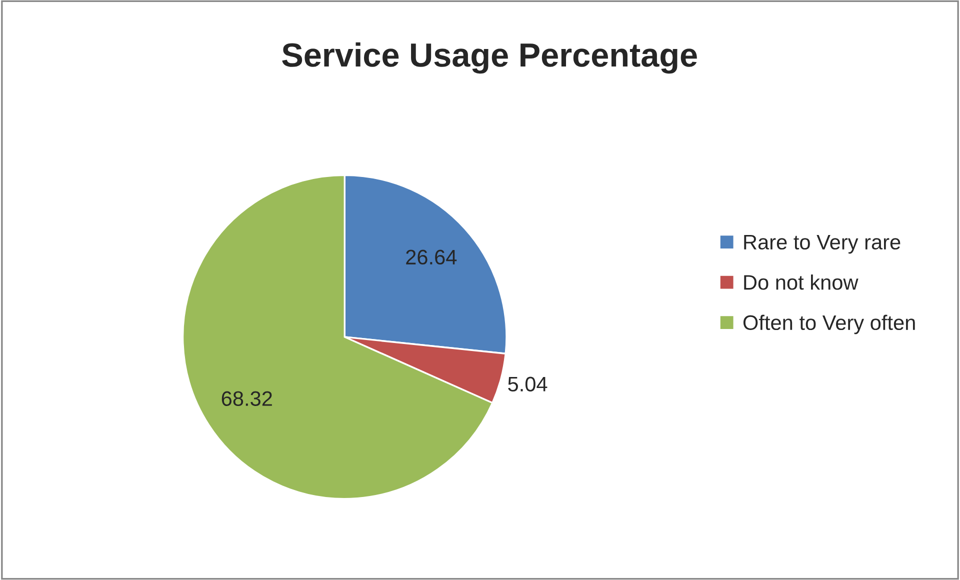  Describe the element at coordinates (528, 384) in the screenshot. I see `data-label: 5.04` at that location.